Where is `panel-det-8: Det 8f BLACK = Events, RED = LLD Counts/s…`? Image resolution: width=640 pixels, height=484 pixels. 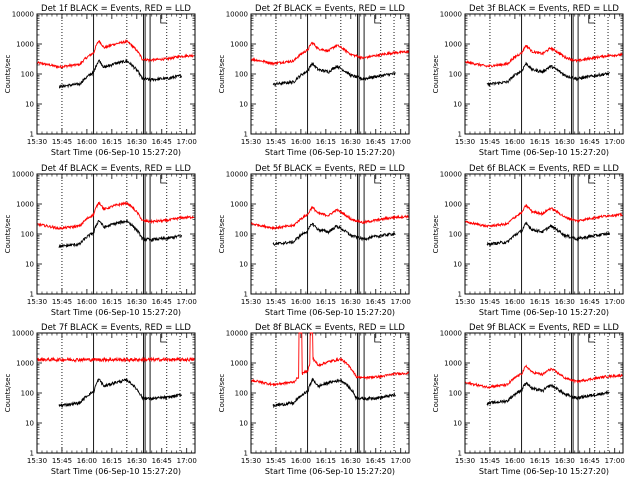 panel-det-8: Det 8f BLACK = Events, RED = LLD Counts/s… is located at coordinates (314, 399).